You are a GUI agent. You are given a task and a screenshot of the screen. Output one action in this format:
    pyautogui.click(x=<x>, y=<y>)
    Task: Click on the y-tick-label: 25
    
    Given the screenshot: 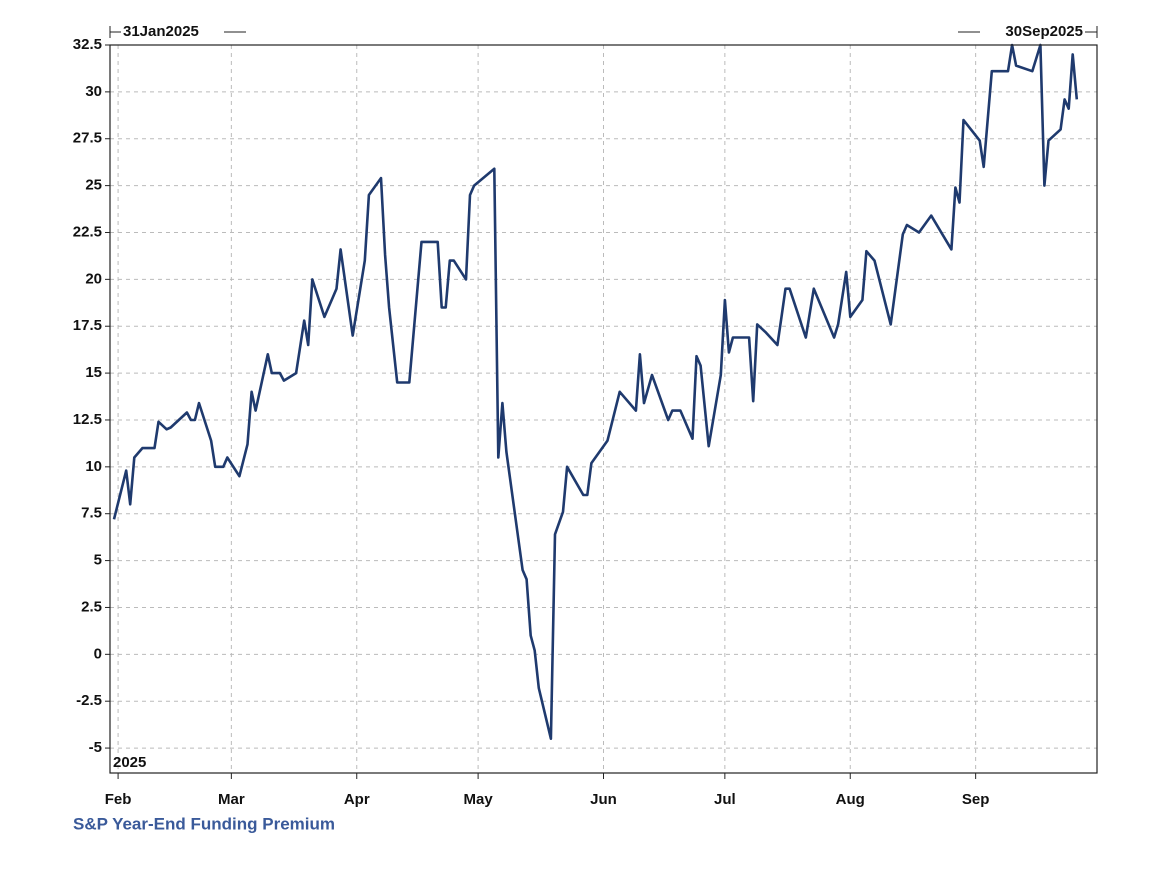 What is the action you would take?
    pyautogui.click(x=93, y=185)
    